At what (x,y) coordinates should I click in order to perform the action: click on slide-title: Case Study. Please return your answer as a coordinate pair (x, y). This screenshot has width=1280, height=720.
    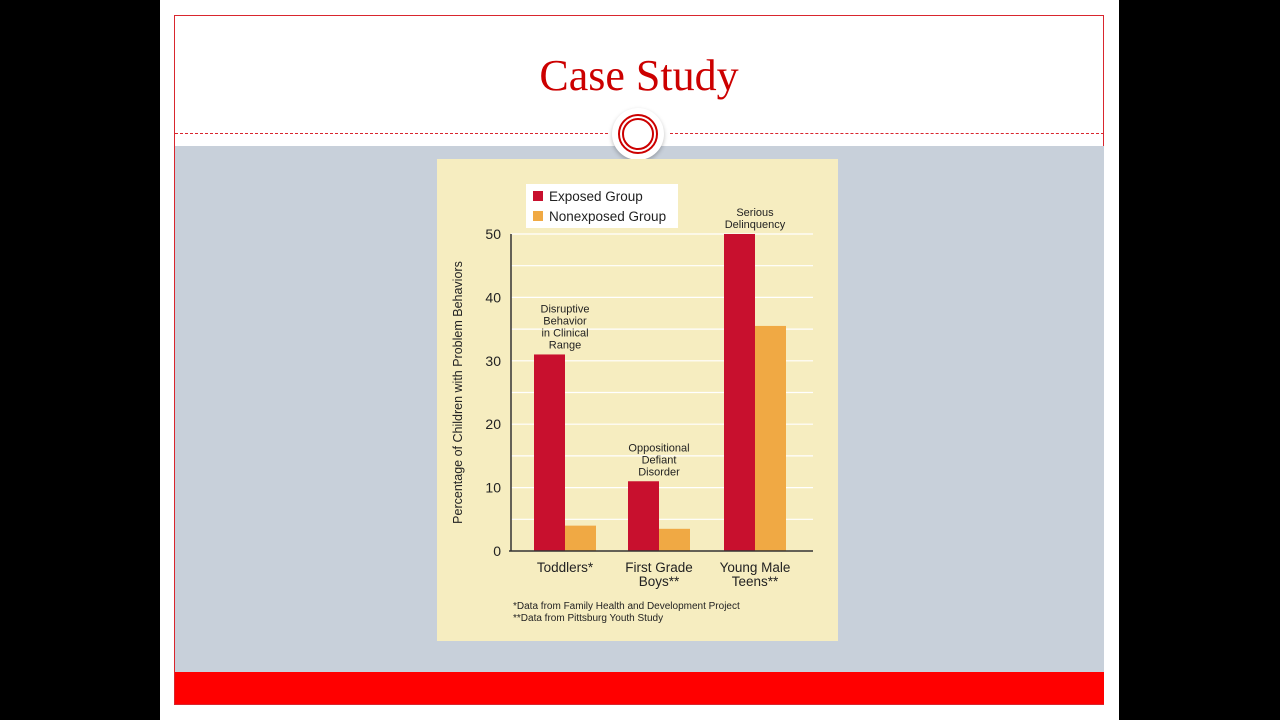
    Looking at the image, I should click on (639, 75).